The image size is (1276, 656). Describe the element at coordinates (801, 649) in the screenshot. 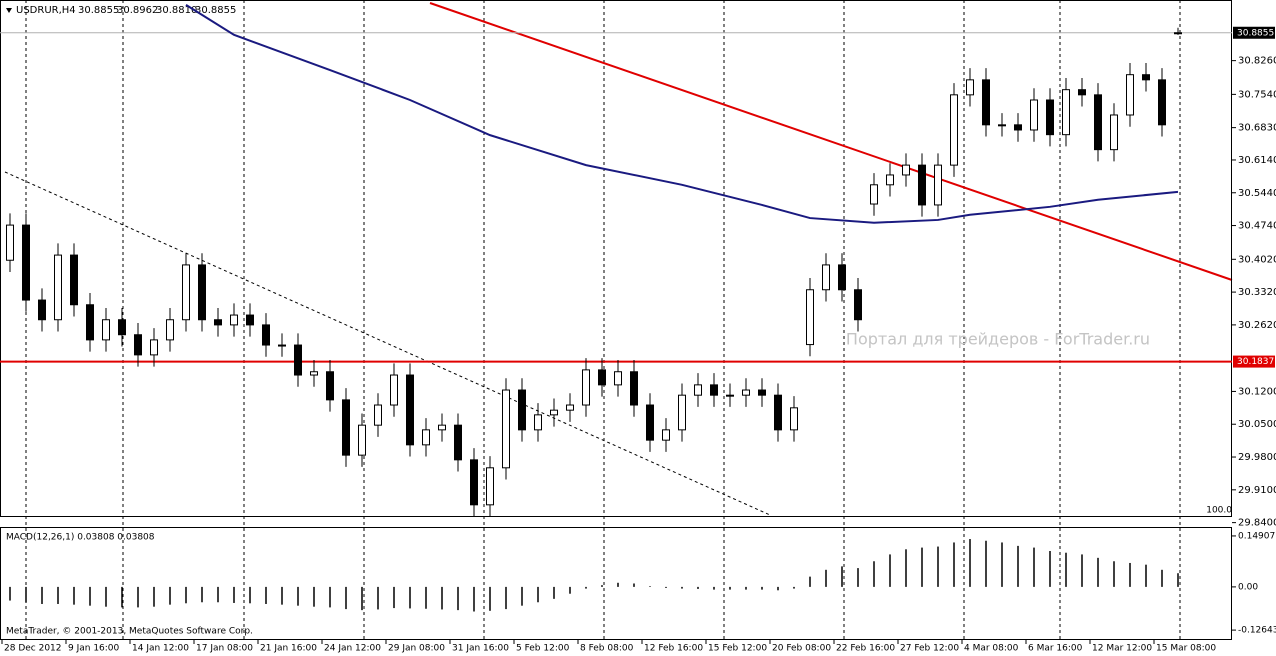

I see `x-tick-label: 20 Feb 08:00` at that location.